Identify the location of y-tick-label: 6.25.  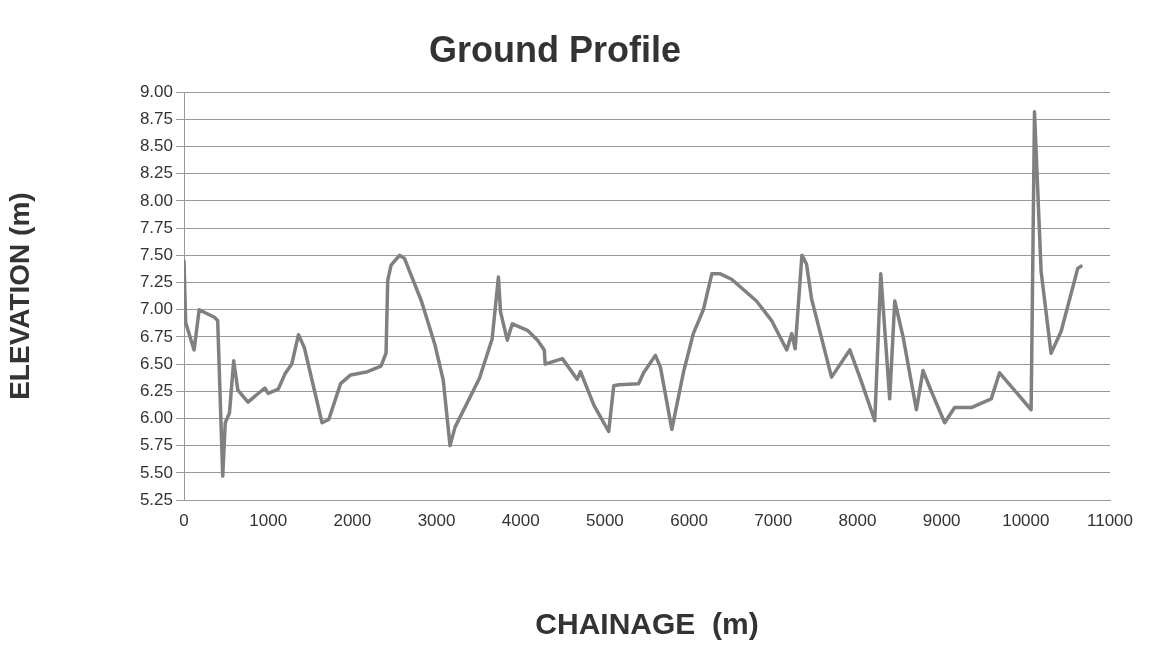
(156, 390).